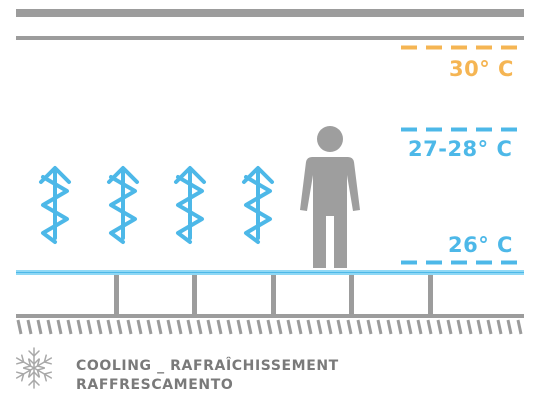  Describe the element at coordinates (270, 38) in the screenshot. I see `ceiling-line` at that location.